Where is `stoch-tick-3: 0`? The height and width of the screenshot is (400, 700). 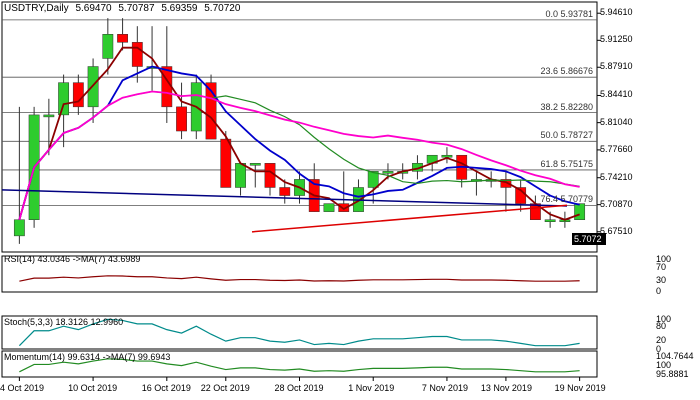 stoch-tick-3: 0 is located at coordinates (659, 349).